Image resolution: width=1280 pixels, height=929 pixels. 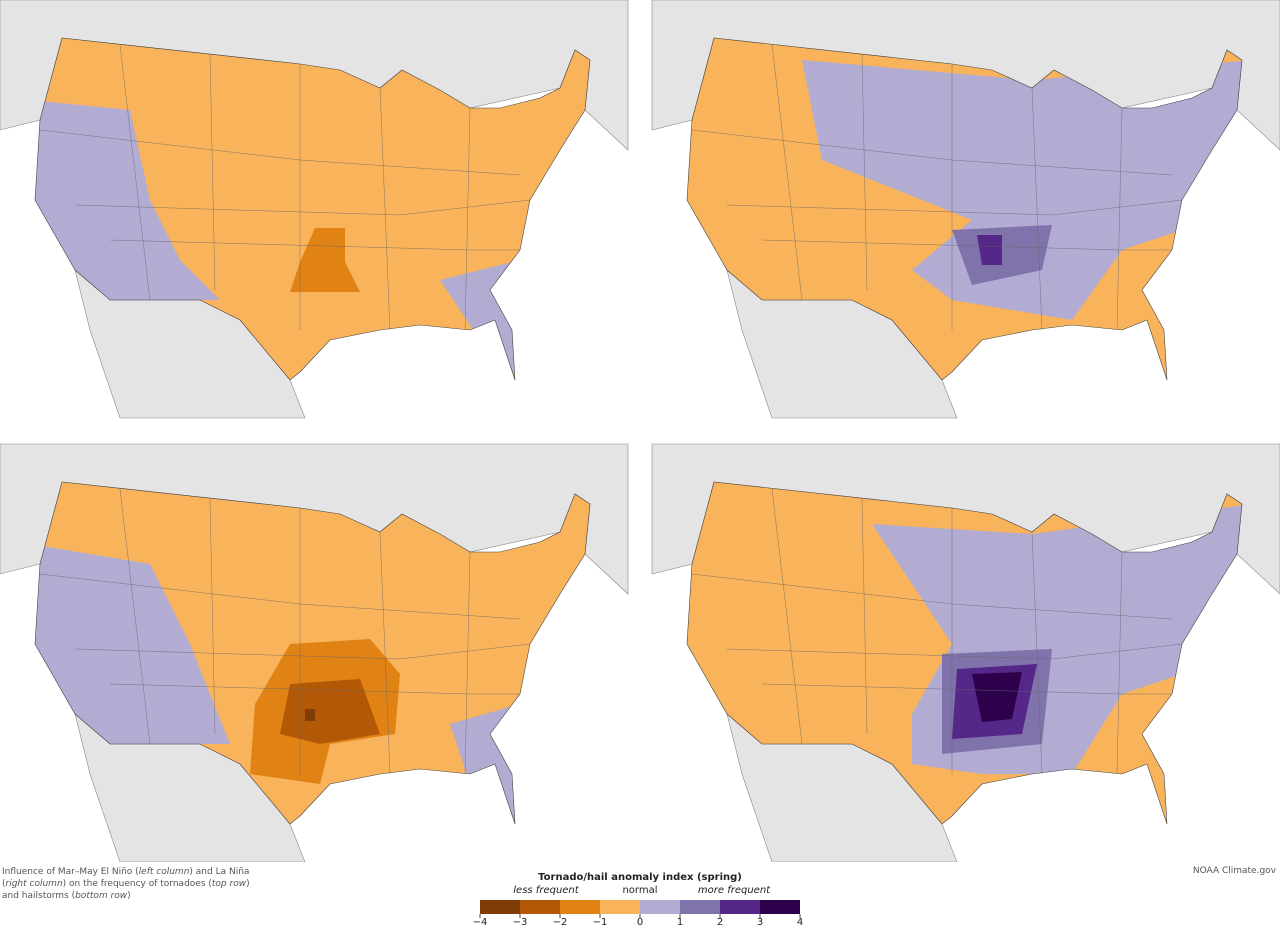 What do you see at coordinates (639, 890) in the screenshot?
I see `legend-mid-label: normal` at bounding box center [639, 890].